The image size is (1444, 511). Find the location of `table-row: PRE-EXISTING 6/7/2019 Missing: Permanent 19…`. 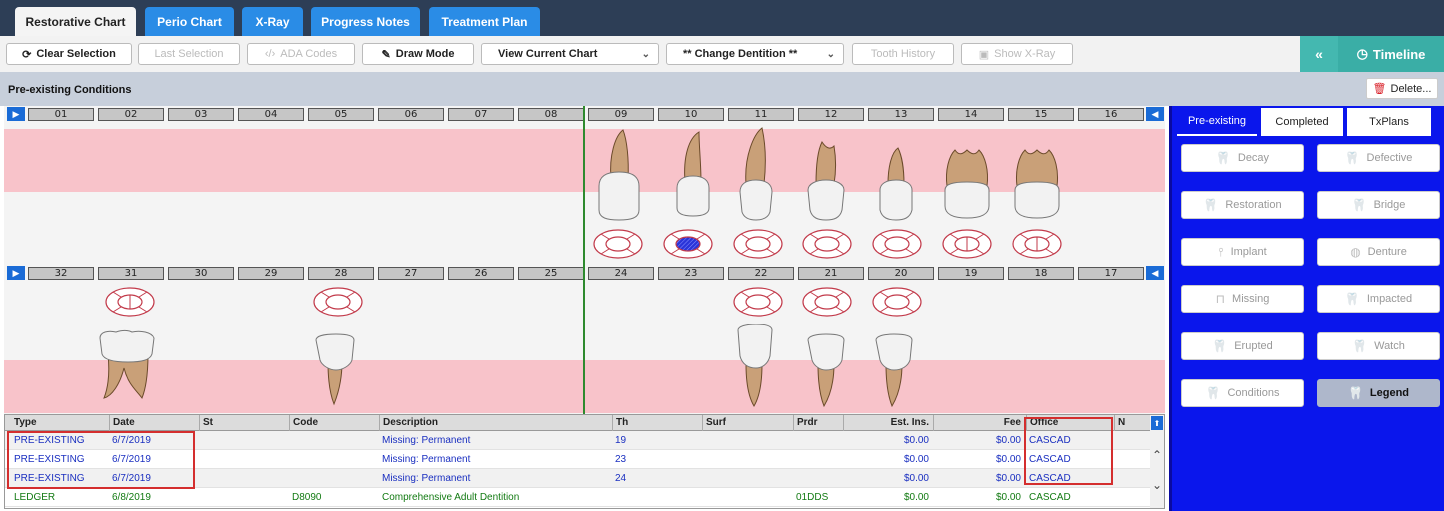

table-row: PRE-EXISTING 6/7/2019 Missing: Permanent 19… is located at coordinates (577, 440).